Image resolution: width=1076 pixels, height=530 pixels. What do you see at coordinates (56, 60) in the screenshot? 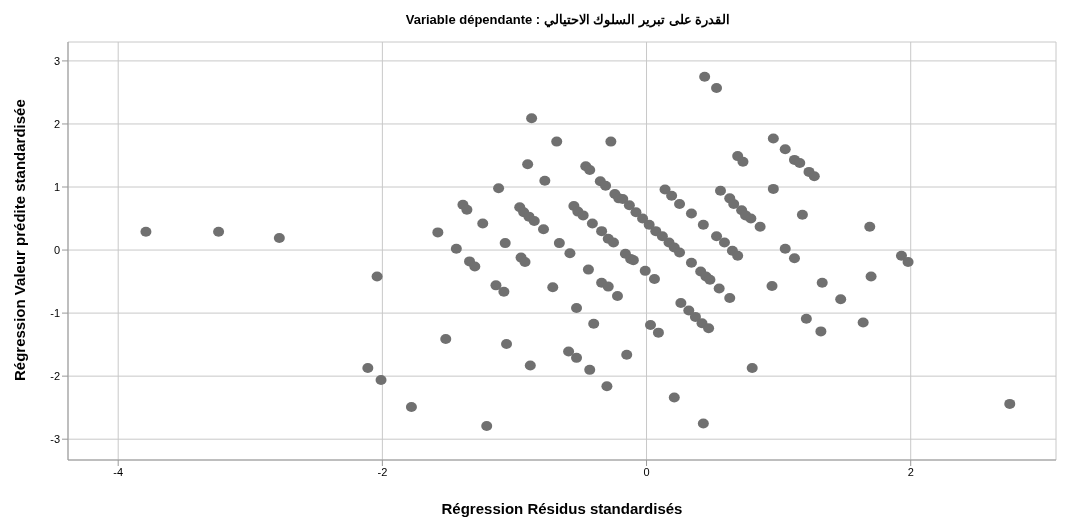
I see `y-tick-label: 3` at bounding box center [56, 60].